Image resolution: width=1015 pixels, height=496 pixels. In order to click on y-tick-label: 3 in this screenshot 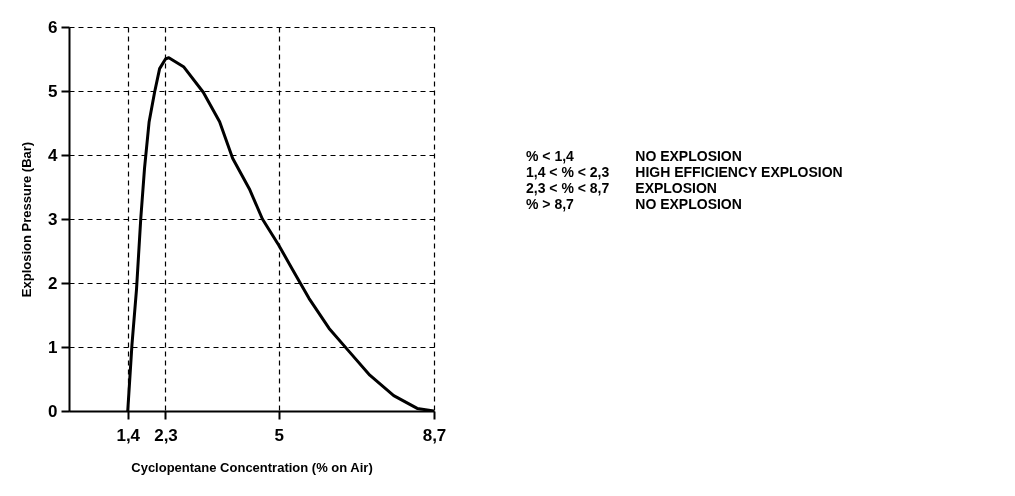, I will do `click(53, 219)`.